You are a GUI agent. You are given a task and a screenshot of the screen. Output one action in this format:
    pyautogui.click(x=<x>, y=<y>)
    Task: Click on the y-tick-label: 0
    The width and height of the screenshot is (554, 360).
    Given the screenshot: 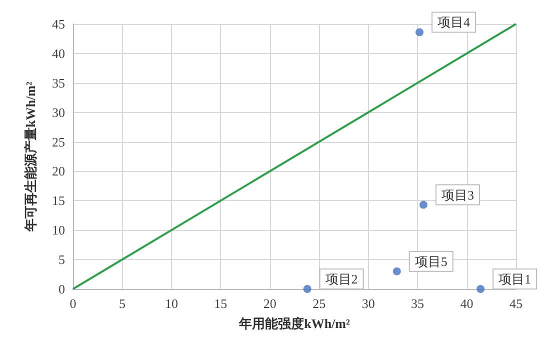 What is the action you would take?
    pyautogui.click(x=61, y=289)
    